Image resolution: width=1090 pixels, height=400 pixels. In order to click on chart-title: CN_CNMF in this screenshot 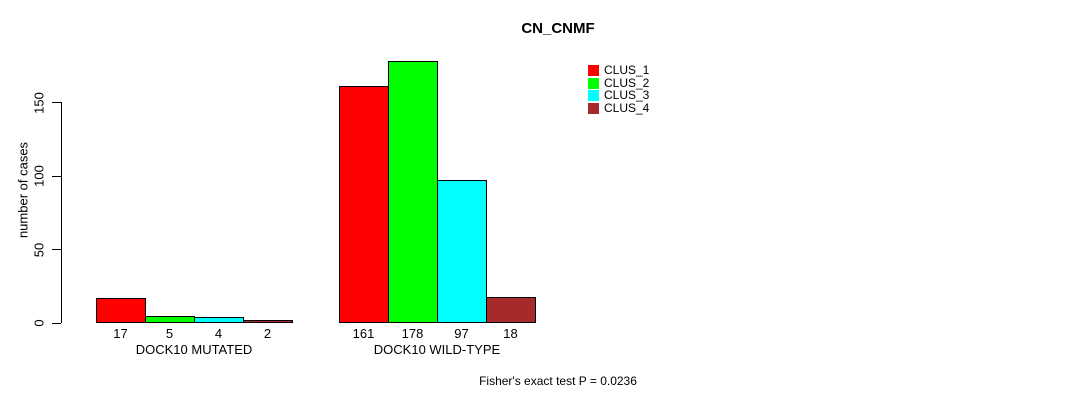, I will do `click(558, 28)`.